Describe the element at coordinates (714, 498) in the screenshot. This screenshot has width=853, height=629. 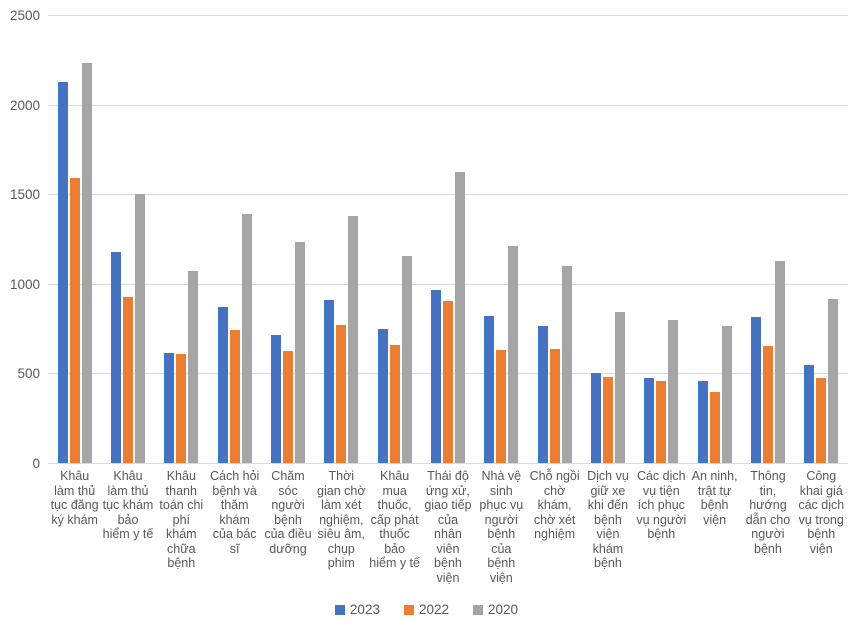
I see `x-axis-label-13: An ninh, trật tự bệnh viện` at that location.